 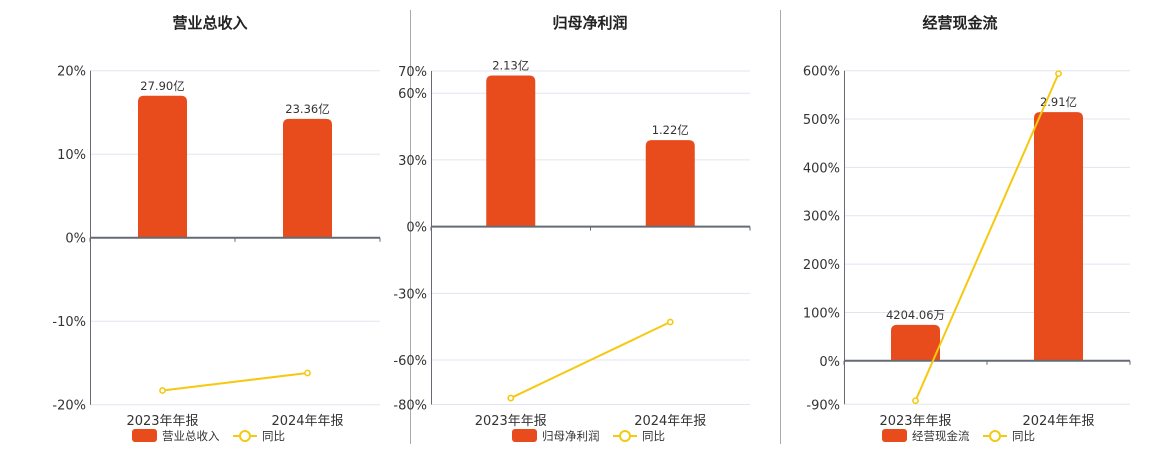 I want to click on y-tick-label: 100%, so click(x=821, y=313).